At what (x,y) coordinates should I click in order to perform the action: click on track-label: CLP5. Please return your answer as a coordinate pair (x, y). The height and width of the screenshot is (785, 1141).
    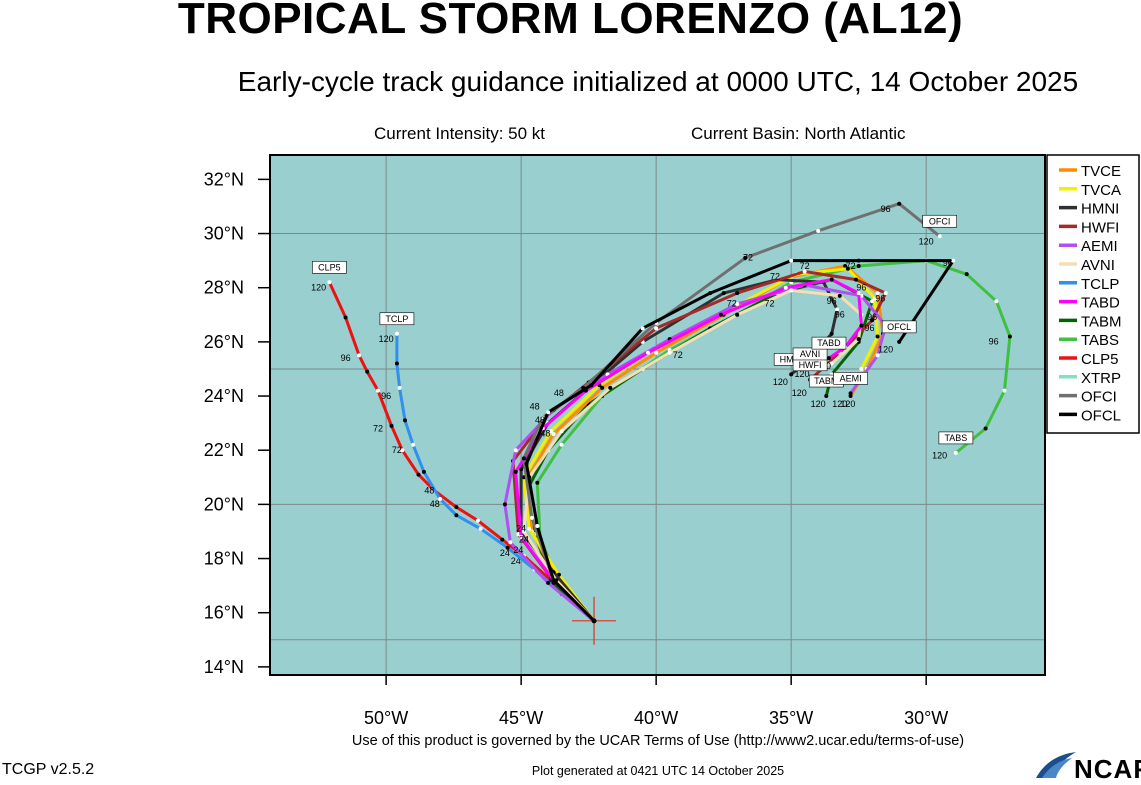
    Looking at the image, I should click on (329, 267).